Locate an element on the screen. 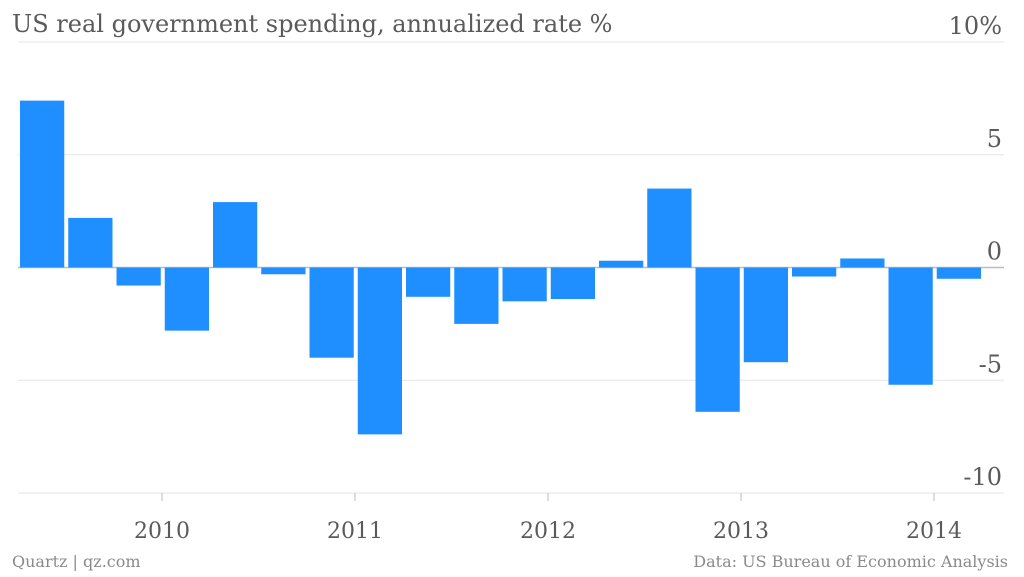 This screenshot has height=577, width=1024. source-text: Data: US Bureau of Economic Analysis is located at coordinates (850, 561).